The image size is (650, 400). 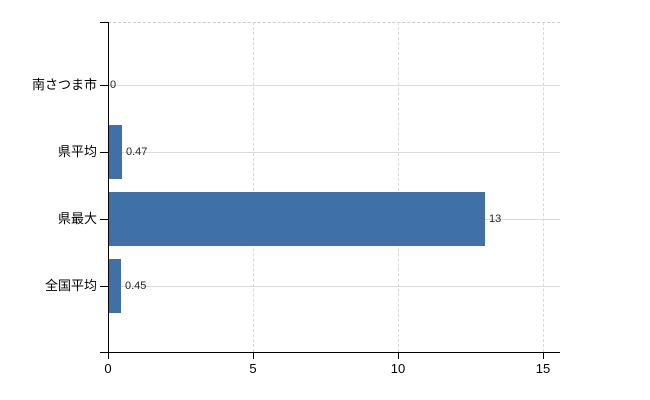 I want to click on category-label: 全国平均, so click(x=70, y=285).